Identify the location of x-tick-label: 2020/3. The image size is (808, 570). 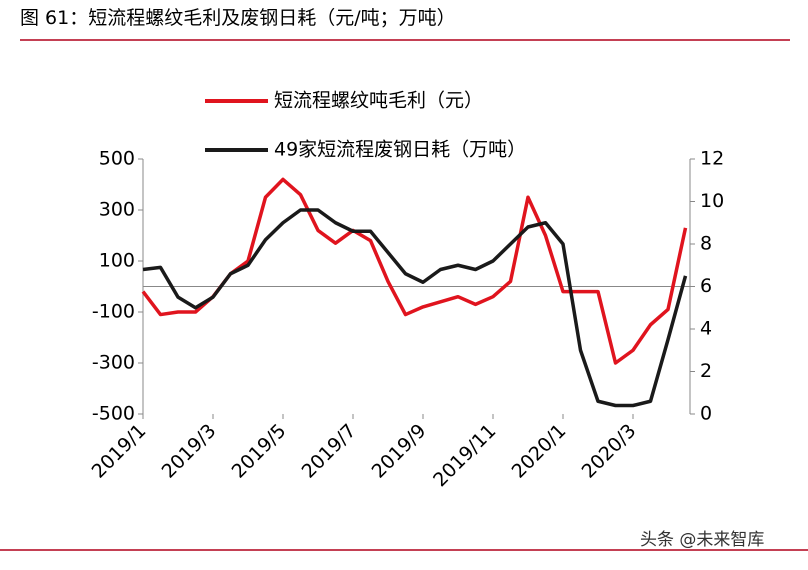
(609, 451).